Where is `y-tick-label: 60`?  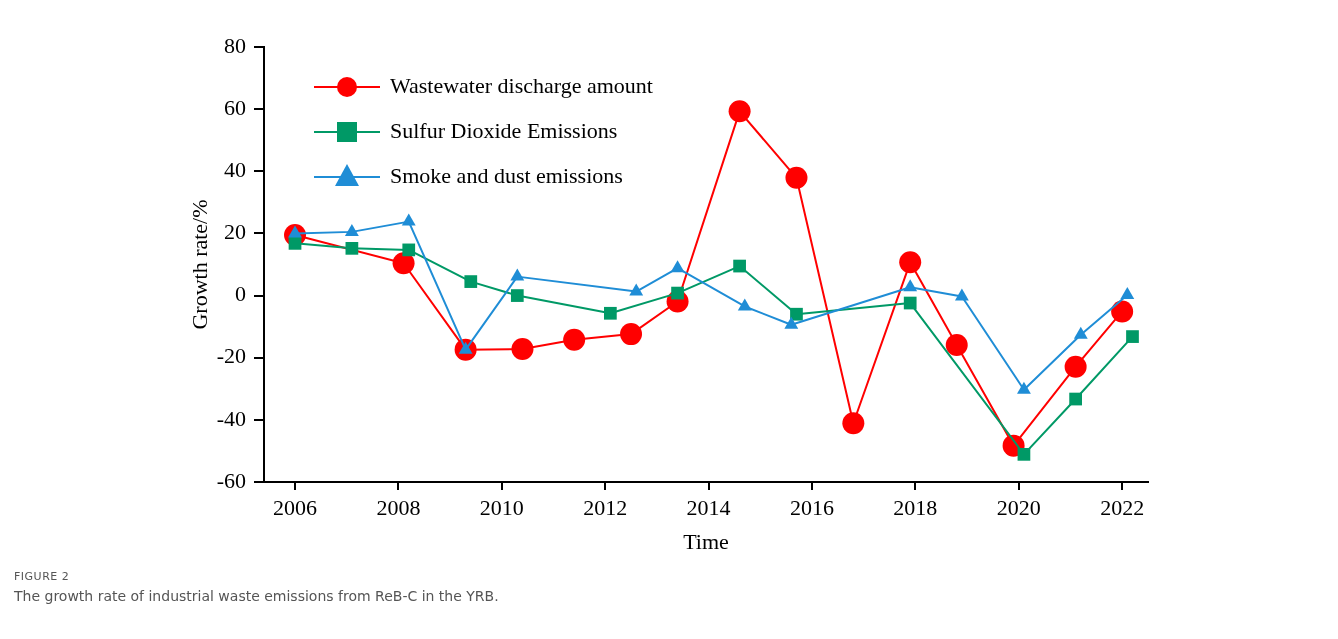
y-tick-label: 60 is located at coordinates (235, 107).